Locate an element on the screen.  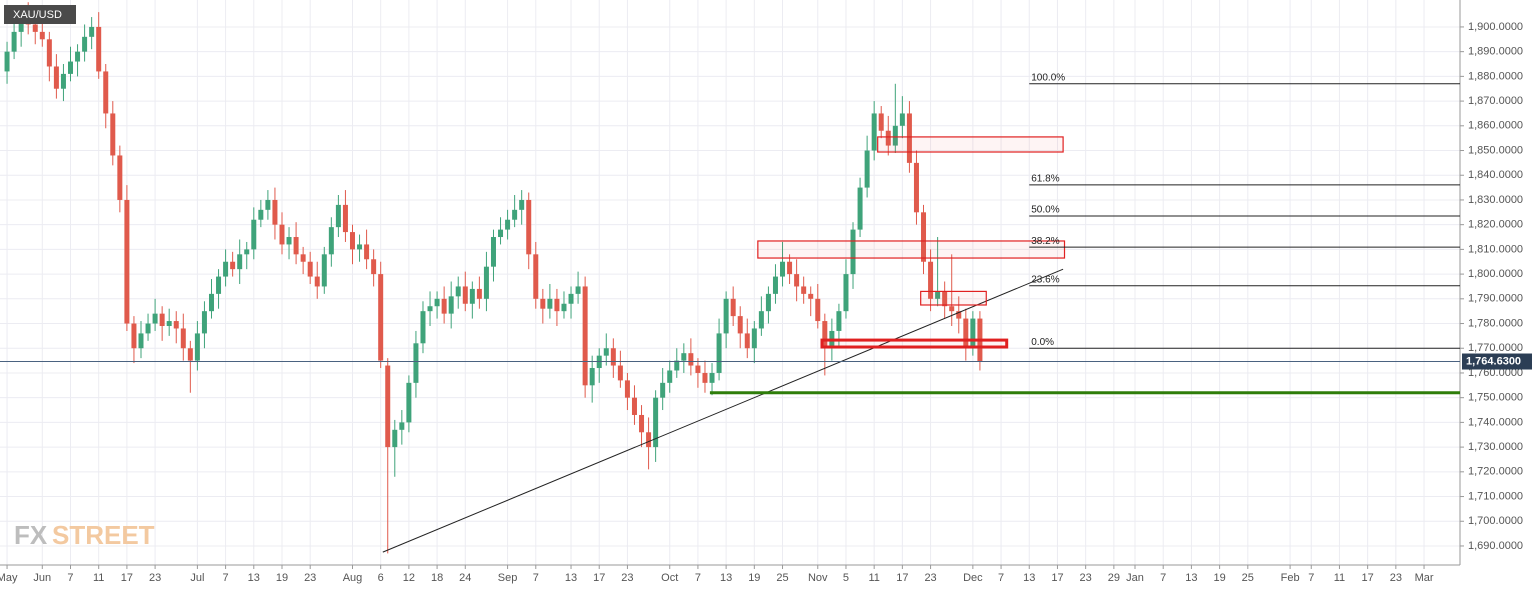
y-tick-label: 1,740.0000 is located at coordinates (1495, 422).